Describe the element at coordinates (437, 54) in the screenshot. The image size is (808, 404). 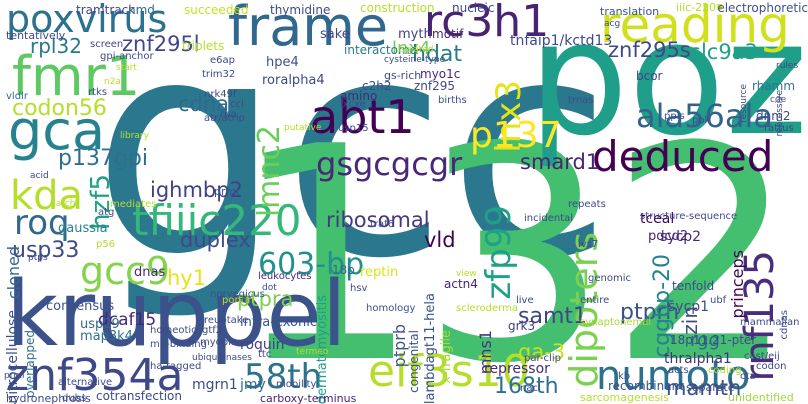
I see `cloud-word: hdat` at that location.